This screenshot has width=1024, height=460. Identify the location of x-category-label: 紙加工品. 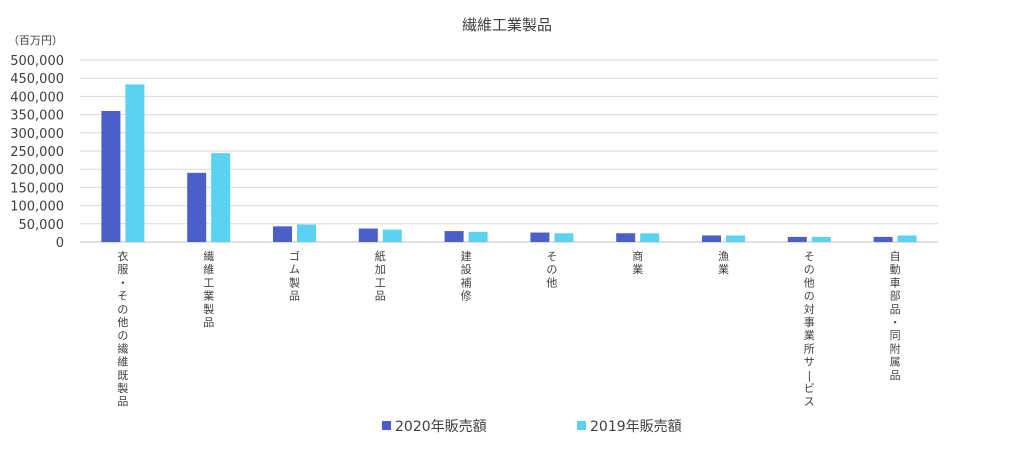
(380, 276).